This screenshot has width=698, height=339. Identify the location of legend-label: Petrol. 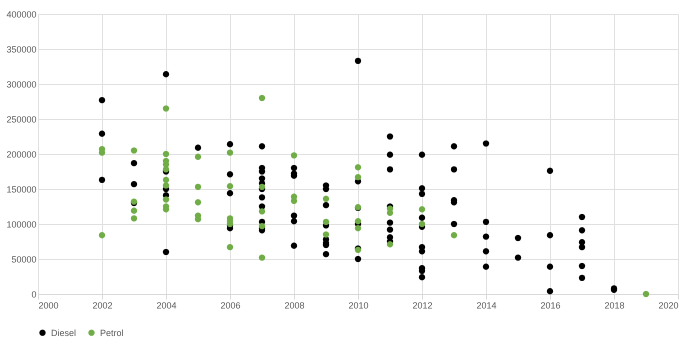
(112, 333).